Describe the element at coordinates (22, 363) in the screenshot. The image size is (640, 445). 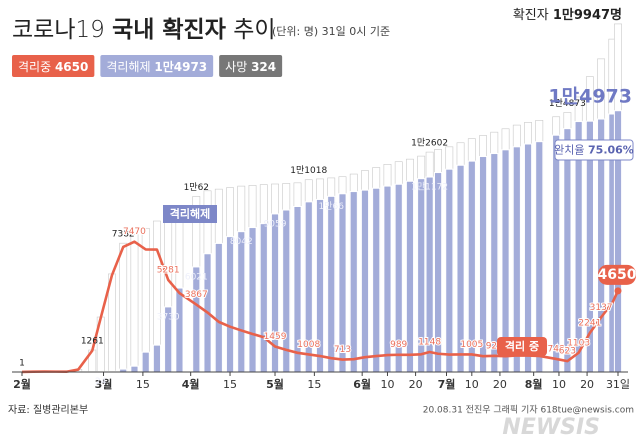
I see `data-label: 1` at that location.